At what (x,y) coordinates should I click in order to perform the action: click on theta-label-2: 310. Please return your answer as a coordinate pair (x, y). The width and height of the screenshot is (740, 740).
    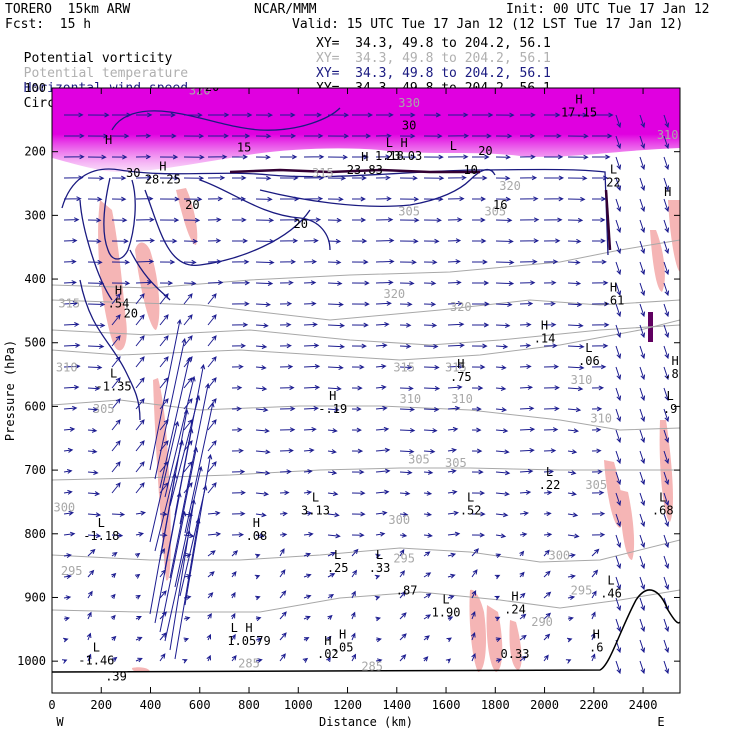
    Looking at the image, I should click on (668, 135).